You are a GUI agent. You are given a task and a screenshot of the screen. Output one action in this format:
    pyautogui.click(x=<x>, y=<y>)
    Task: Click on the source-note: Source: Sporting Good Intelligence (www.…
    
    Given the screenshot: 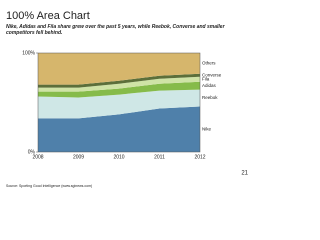 What is the action you would take?
    pyautogui.click(x=49, y=186)
    